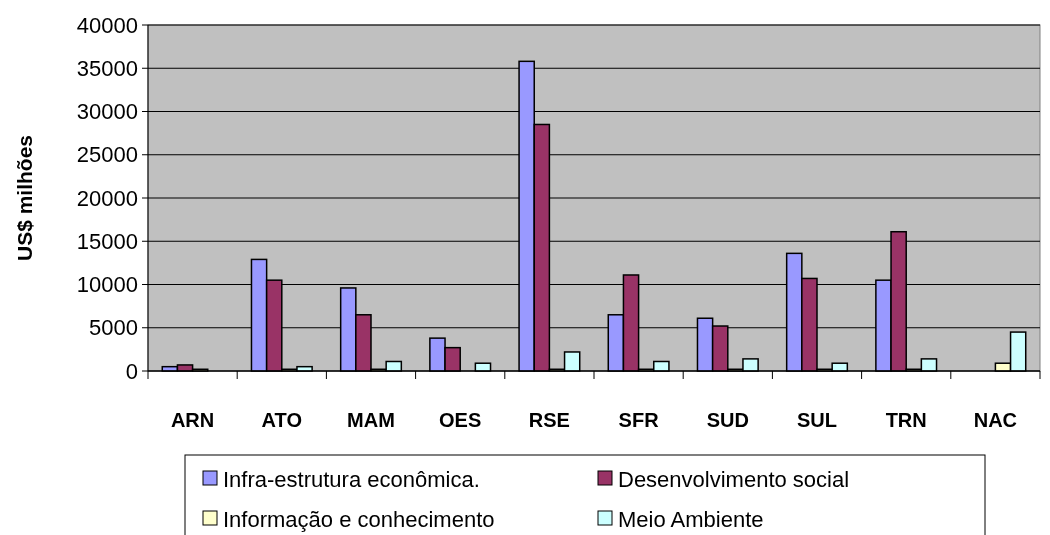  I want to click on x-tick-label: TRN, so click(906, 420).